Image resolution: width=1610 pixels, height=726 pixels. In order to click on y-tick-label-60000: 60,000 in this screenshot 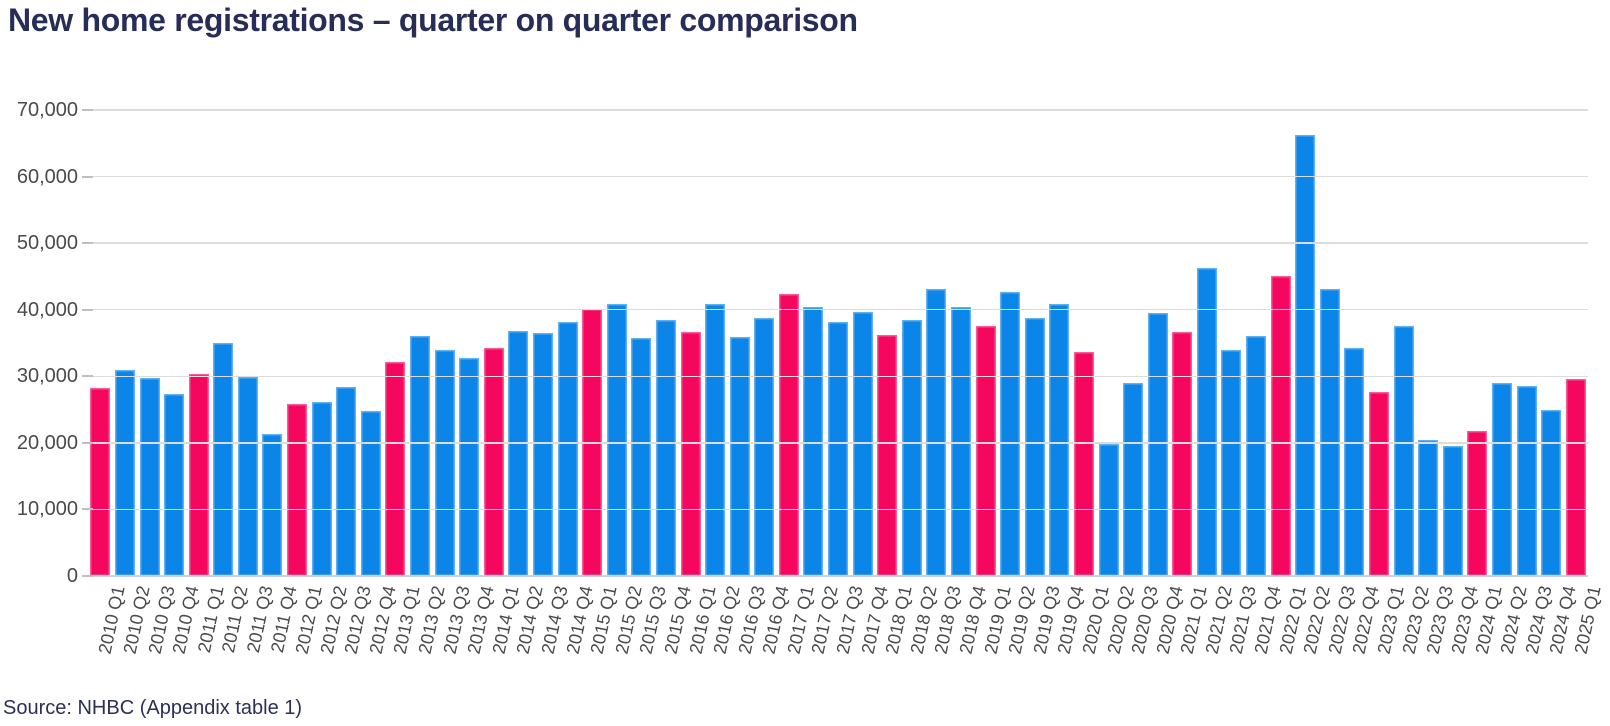, I will do `click(47, 176)`.